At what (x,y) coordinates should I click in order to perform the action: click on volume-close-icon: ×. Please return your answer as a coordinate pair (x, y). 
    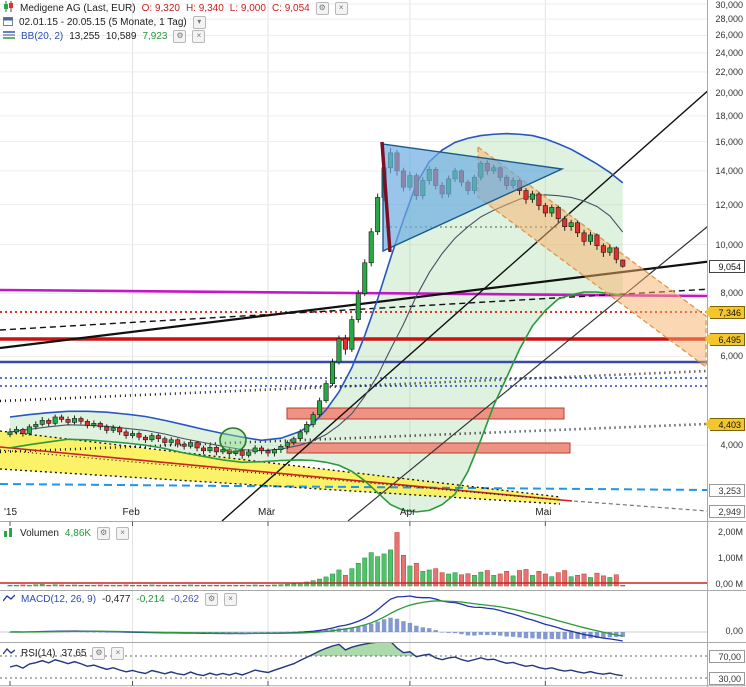
    Looking at the image, I should click on (123, 533).